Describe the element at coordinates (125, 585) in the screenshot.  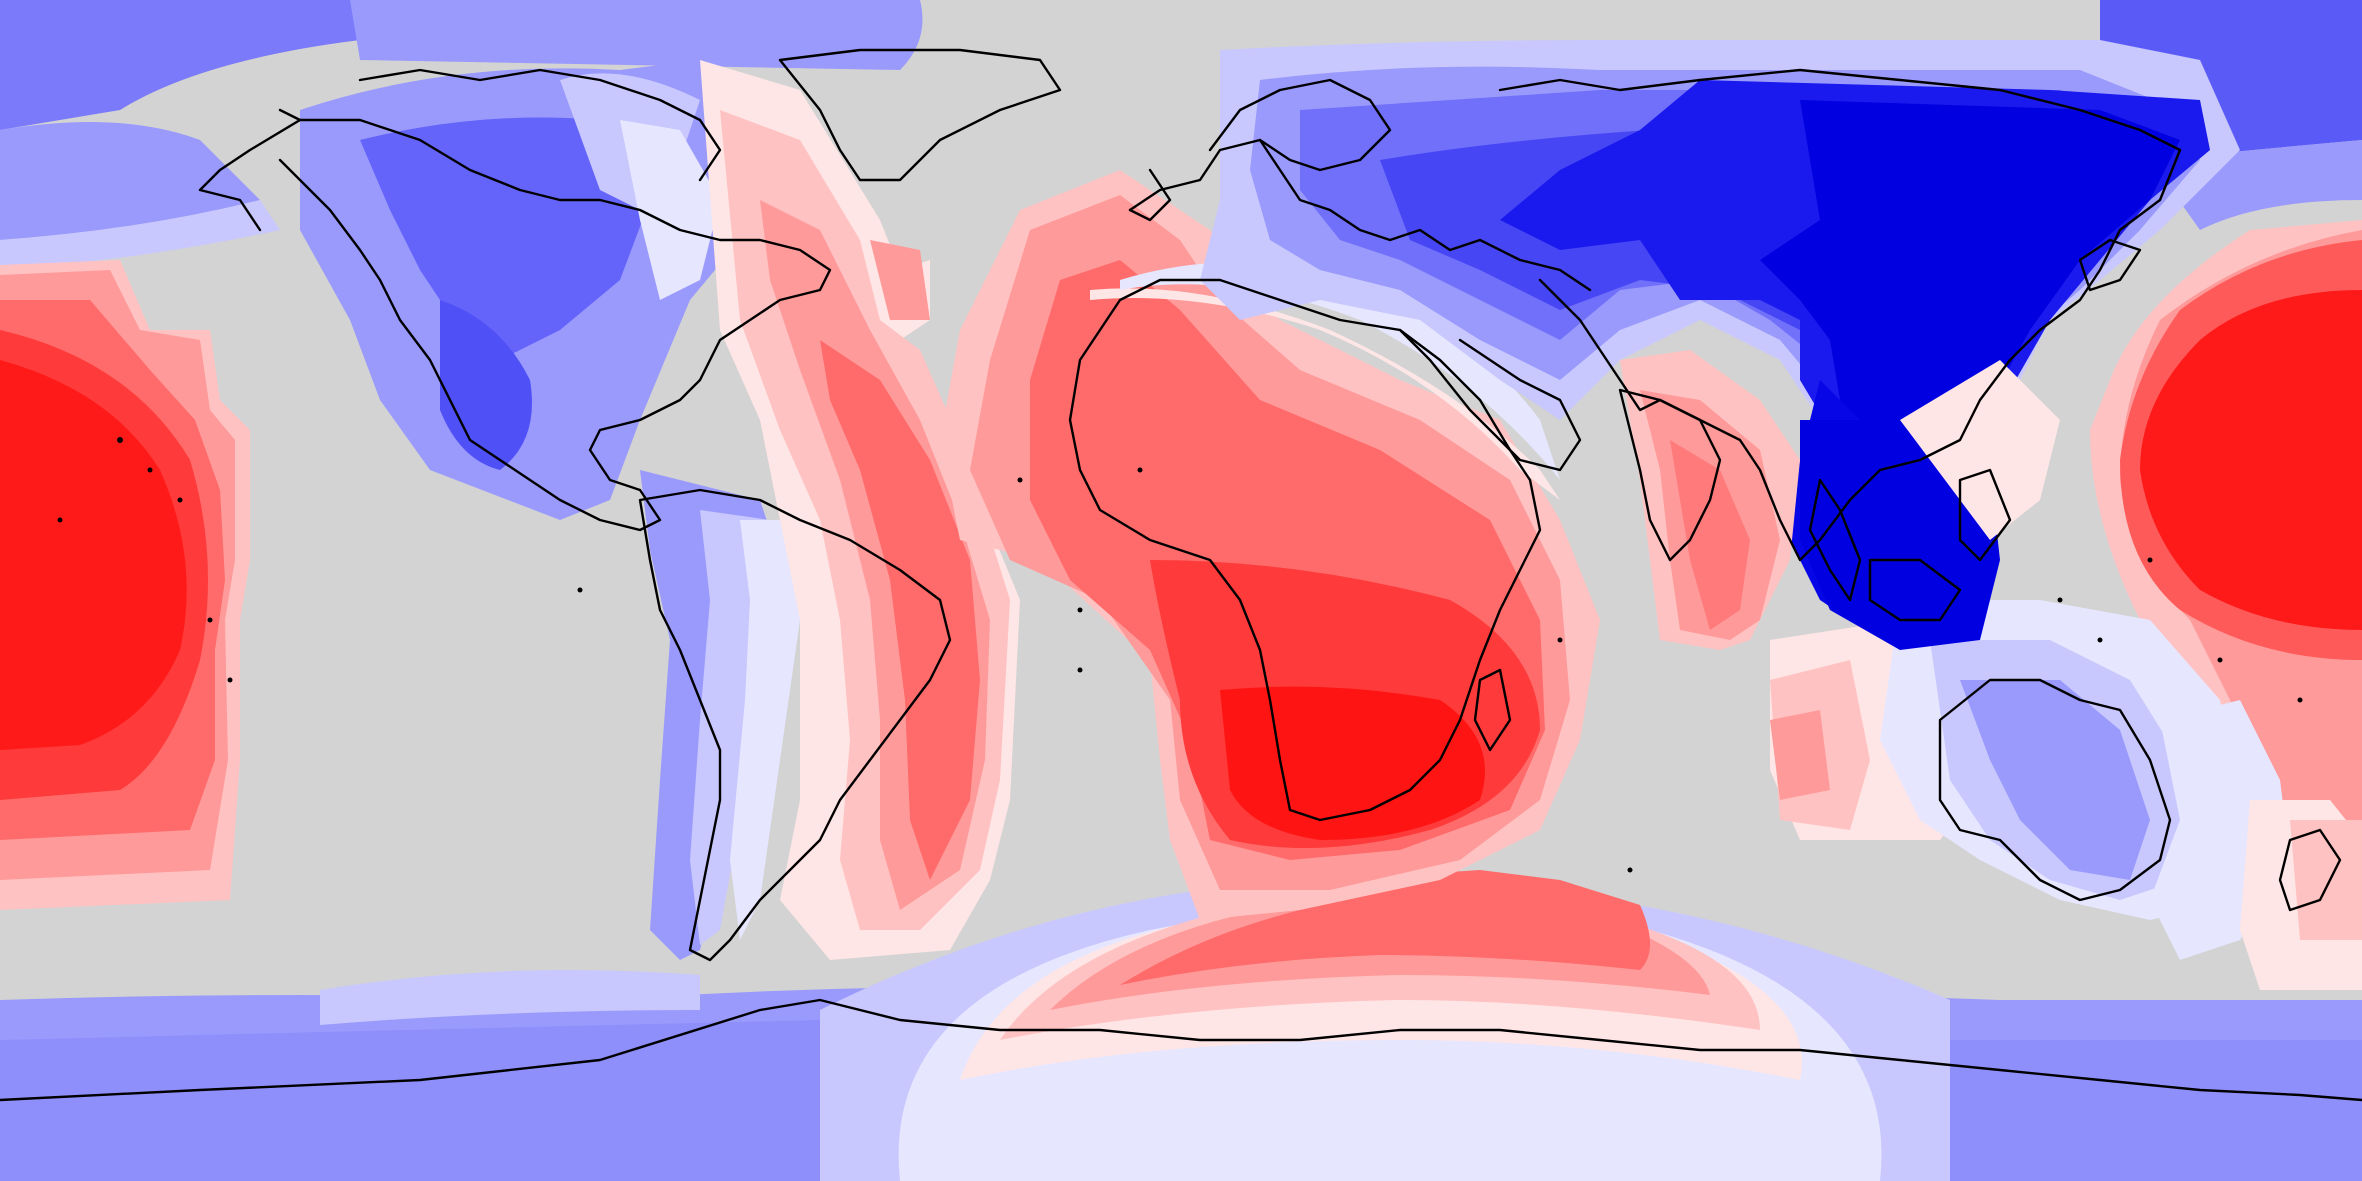
I see `central-pacific-red-anomaly` at that location.